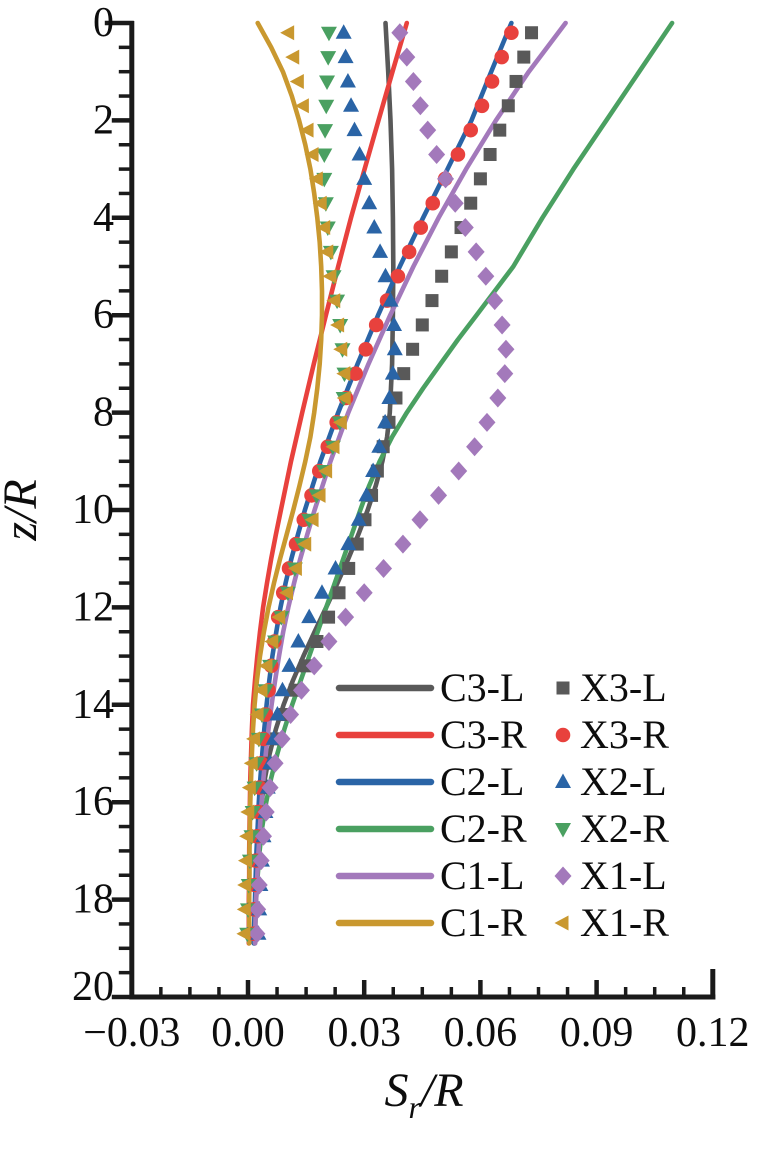 The width and height of the screenshot is (765, 1151). Describe the element at coordinates (296, 484) in the screenshot. I see `series-scatter-X2-R` at that location.